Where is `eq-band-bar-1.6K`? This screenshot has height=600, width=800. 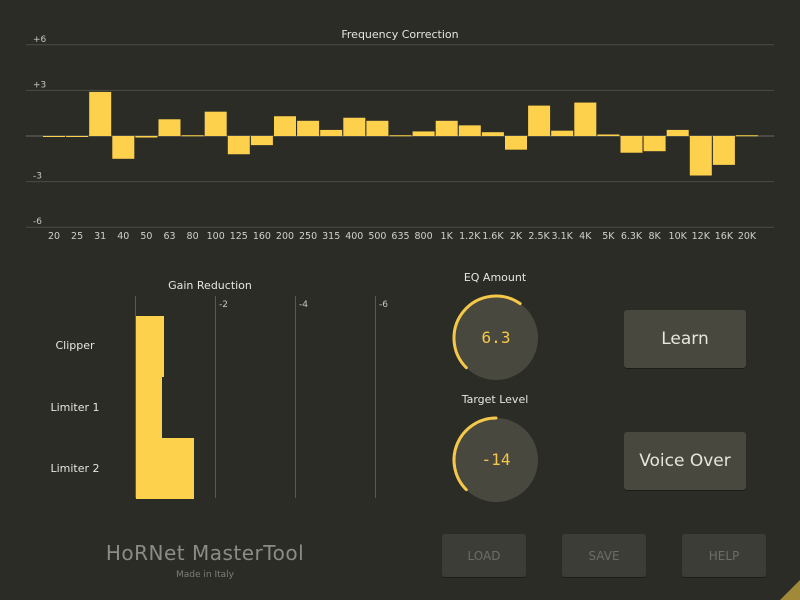 eq-band-bar-1.6K is located at coordinates (492, 134).